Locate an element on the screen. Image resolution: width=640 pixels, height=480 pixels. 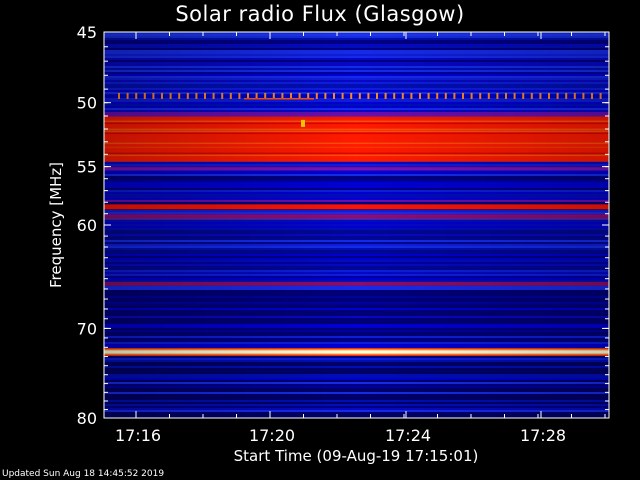
x-tick-label: 17:16 is located at coordinates (138, 435).